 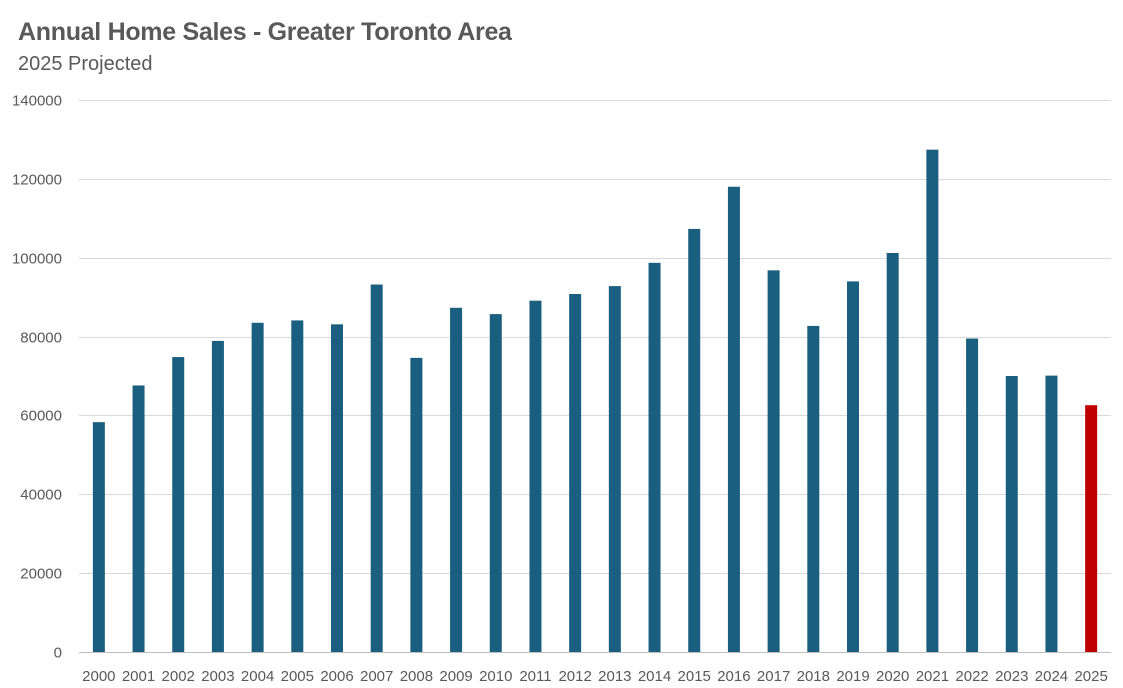 I want to click on x-tick-label: 2024, so click(x=1051, y=676).